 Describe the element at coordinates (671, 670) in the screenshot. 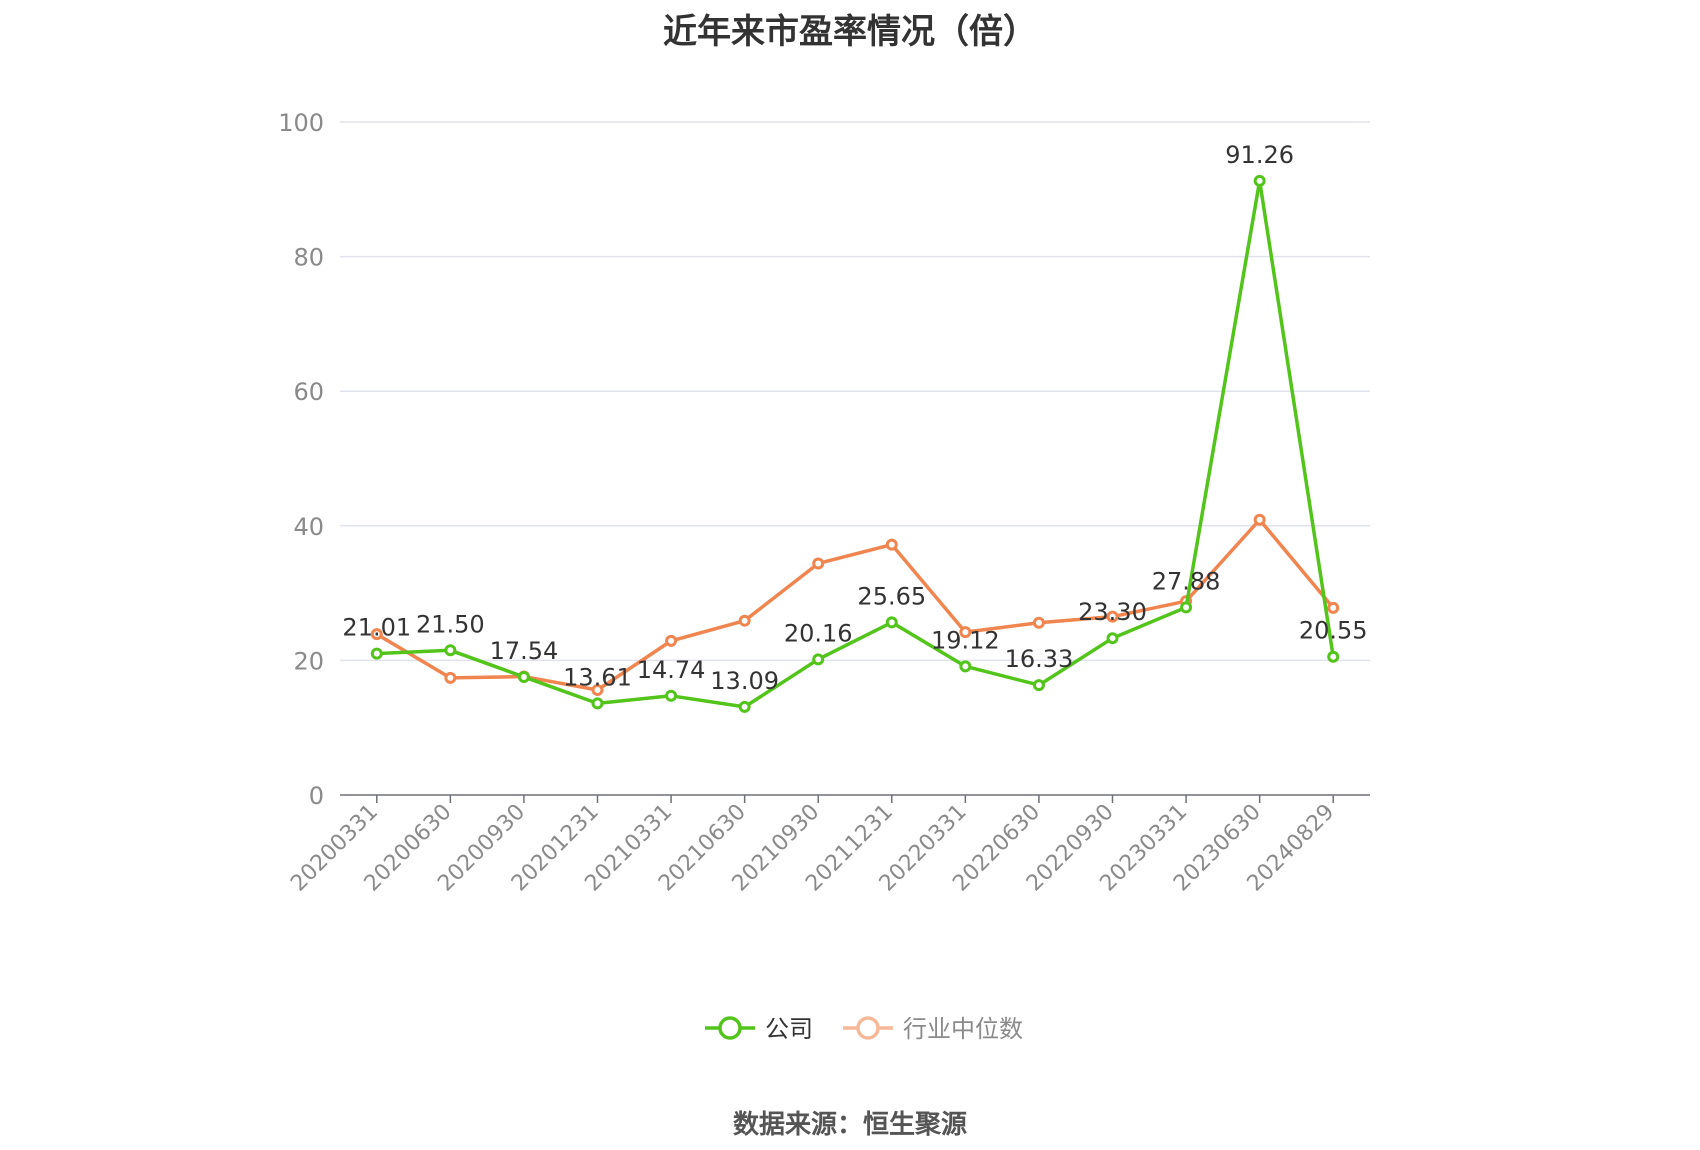

I see `data-label: 14.74` at that location.